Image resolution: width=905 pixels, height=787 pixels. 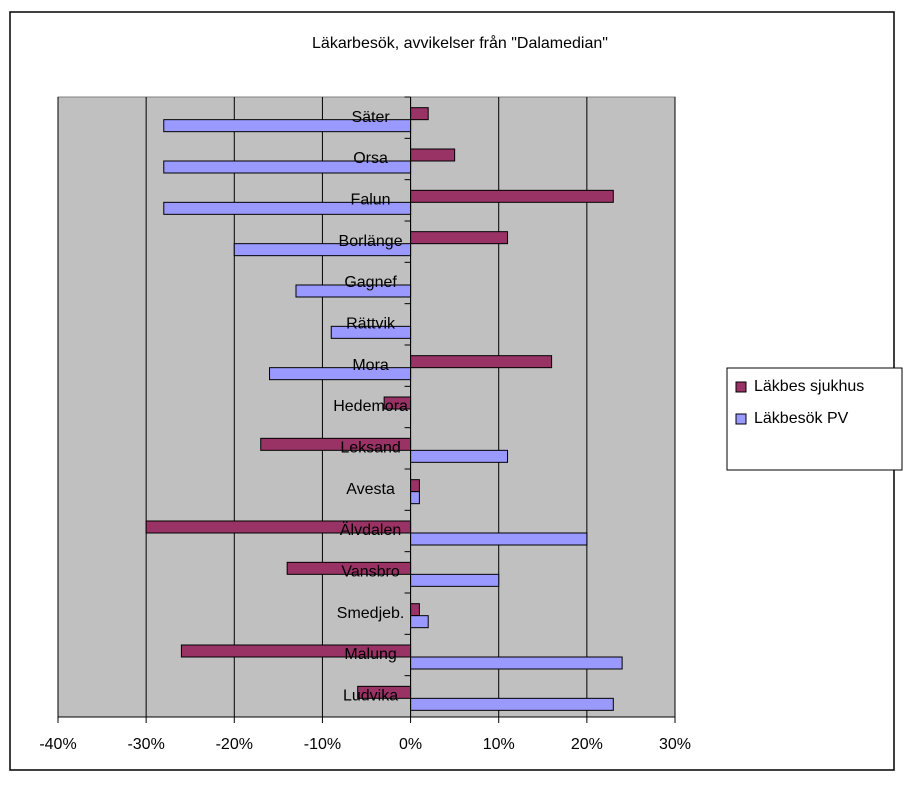 I want to click on legend-box, so click(x=814, y=419).